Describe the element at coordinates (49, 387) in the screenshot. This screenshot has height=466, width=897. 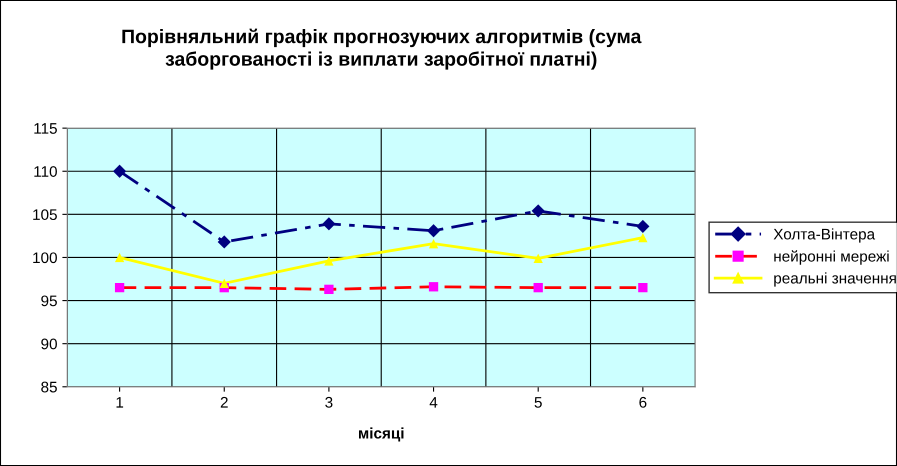
I see `y-tick-label: 85` at that location.